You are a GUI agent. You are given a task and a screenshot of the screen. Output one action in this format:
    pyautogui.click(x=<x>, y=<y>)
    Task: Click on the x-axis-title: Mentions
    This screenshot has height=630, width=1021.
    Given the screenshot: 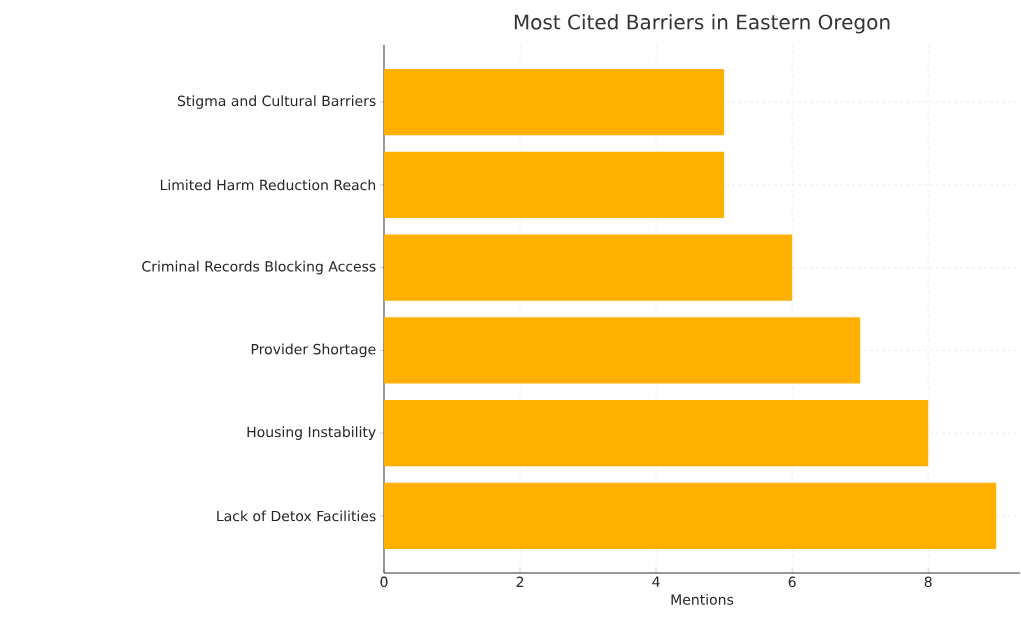 What is the action you would take?
    pyautogui.click(x=702, y=599)
    